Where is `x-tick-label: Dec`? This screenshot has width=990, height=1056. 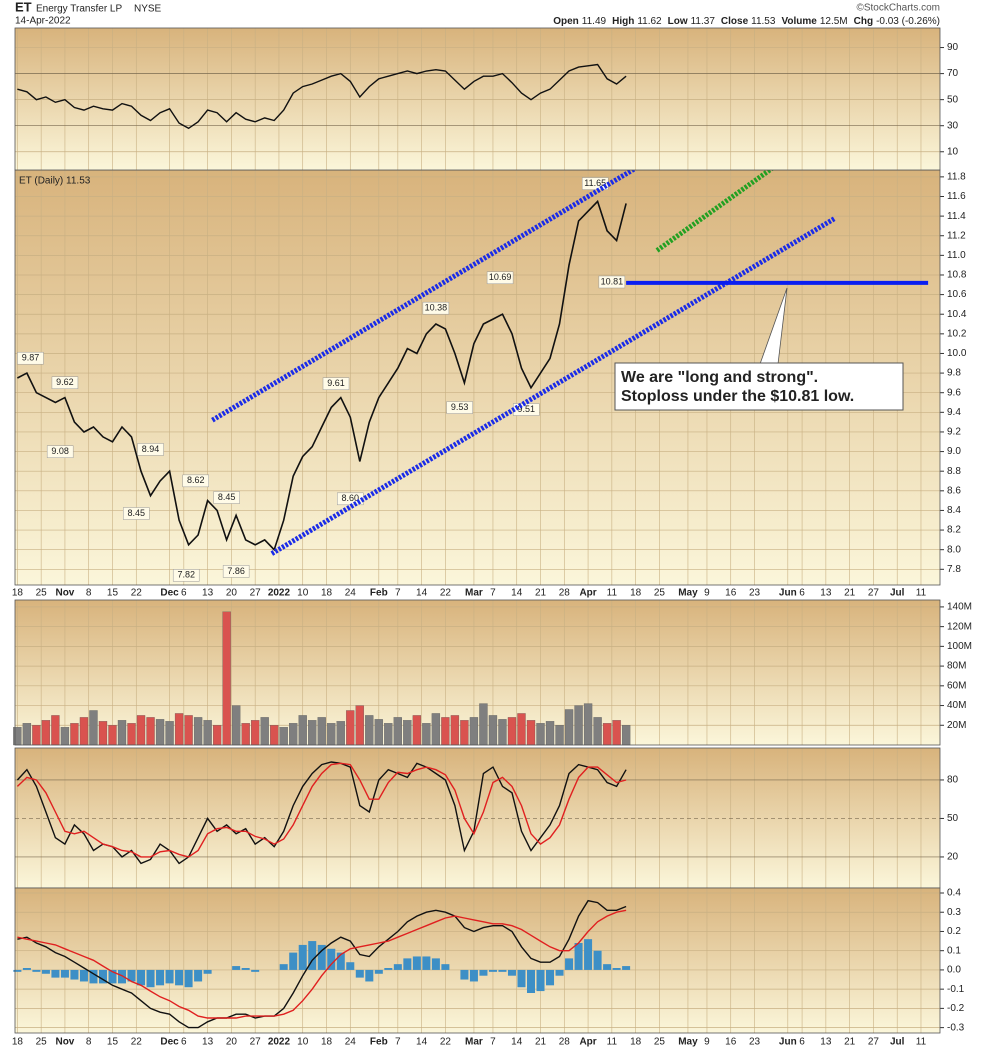
x-tick-label: Dec is located at coordinates (169, 1042).